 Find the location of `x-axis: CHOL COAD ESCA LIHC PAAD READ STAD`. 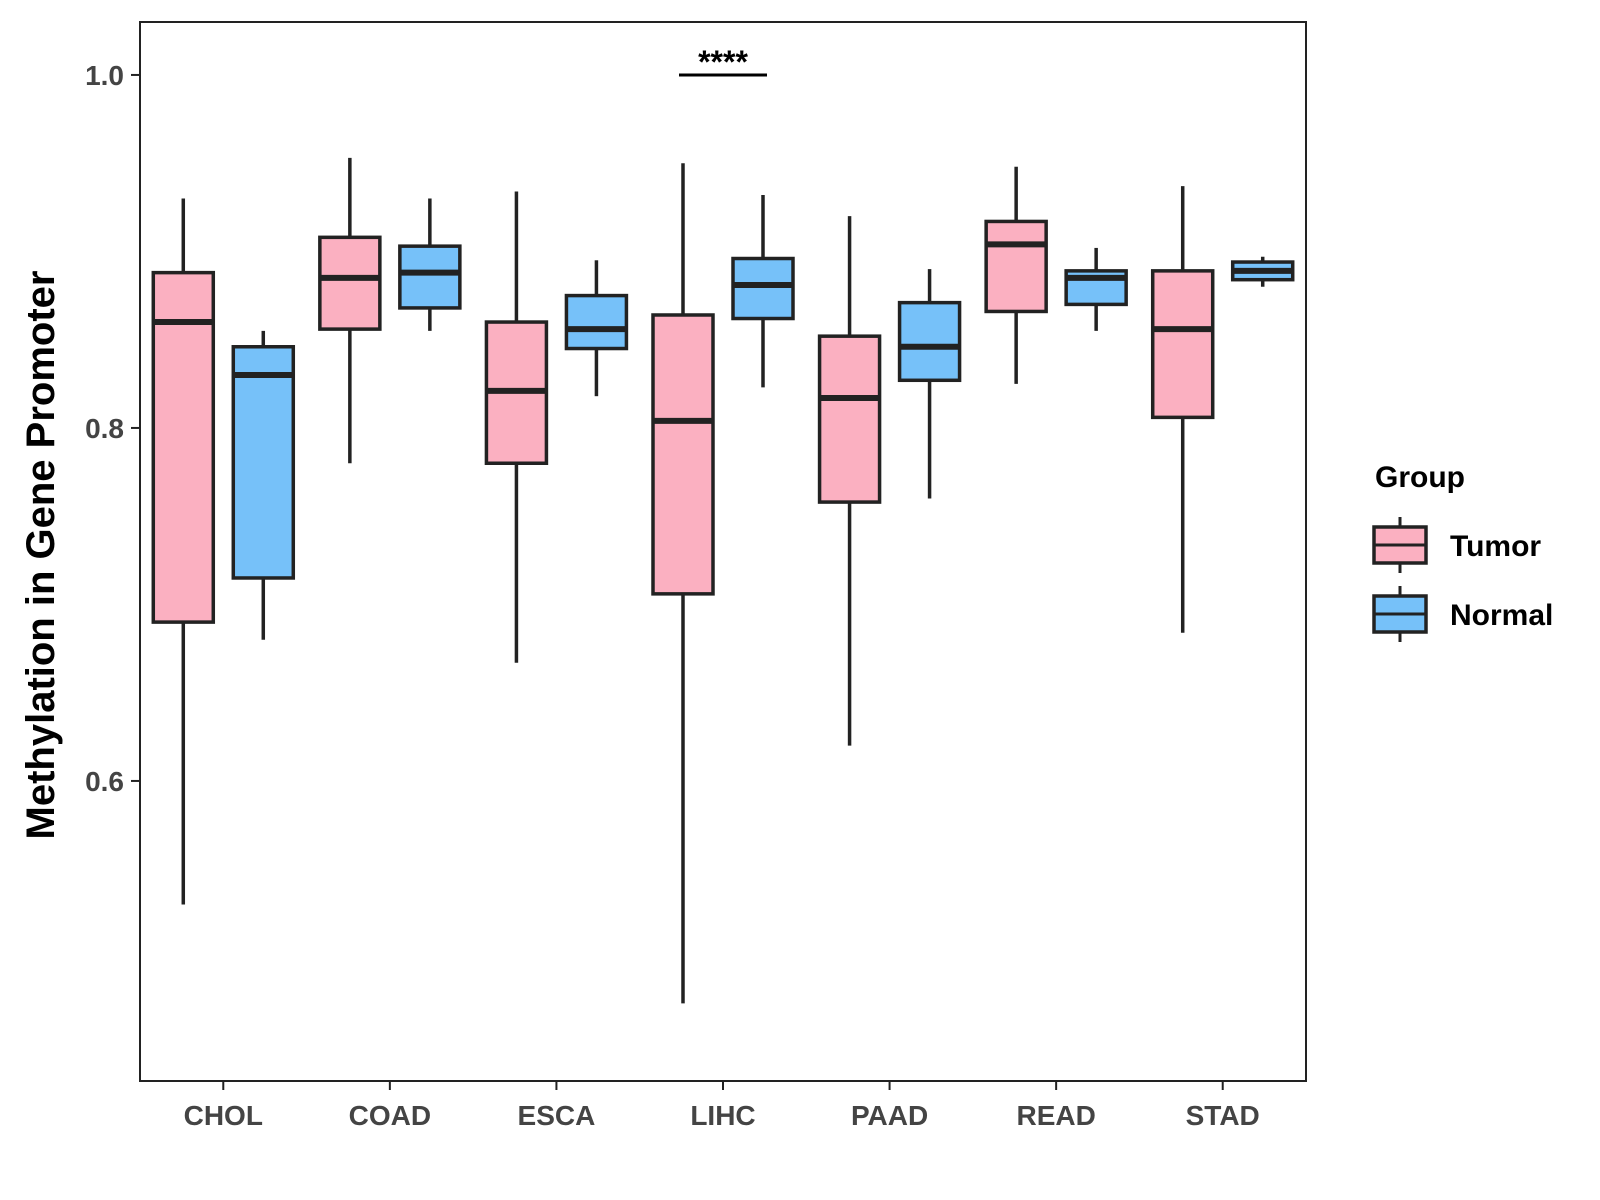

x-axis: CHOL COAD ESCA LIHC PAAD READ STAD is located at coordinates (722, 1106).